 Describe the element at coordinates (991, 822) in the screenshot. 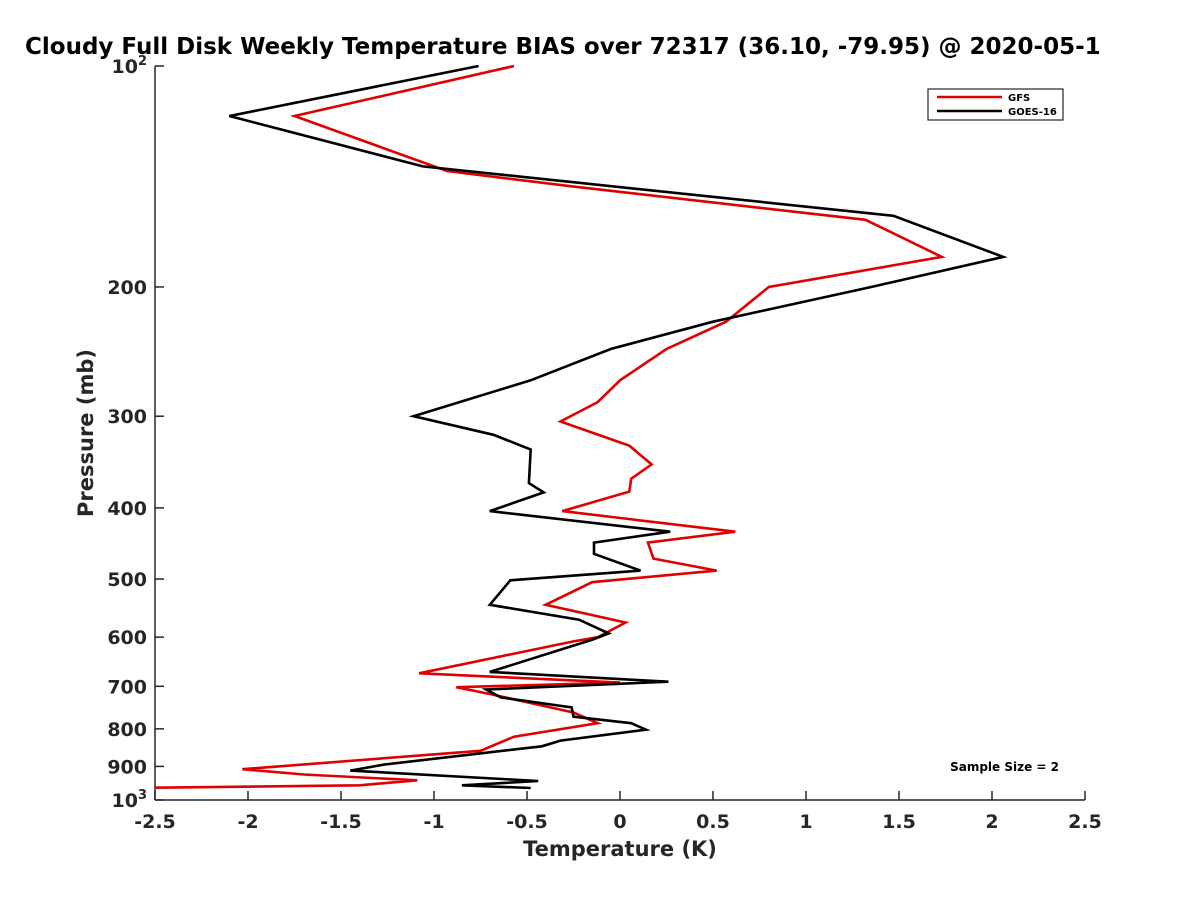

I see `x-tick-label: 2` at that location.